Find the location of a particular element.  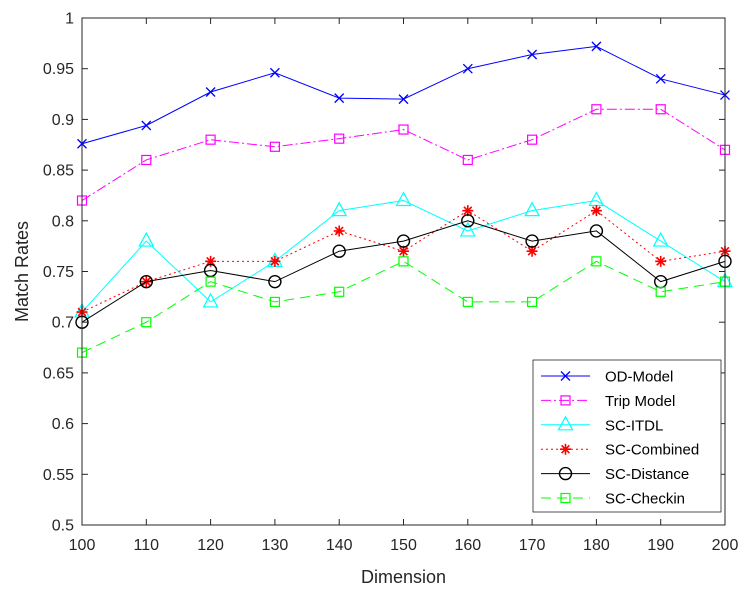

legend-label: SC-Combined is located at coordinates (652, 450).